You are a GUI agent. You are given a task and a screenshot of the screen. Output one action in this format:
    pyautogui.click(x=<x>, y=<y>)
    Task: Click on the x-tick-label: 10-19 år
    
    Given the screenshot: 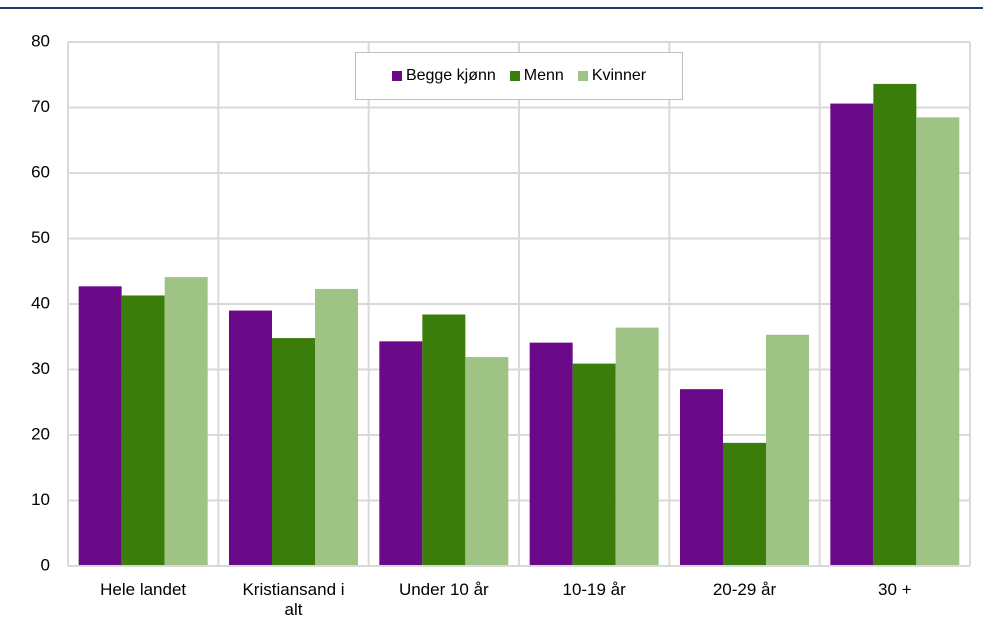 What is the action you would take?
    pyautogui.click(x=594, y=589)
    